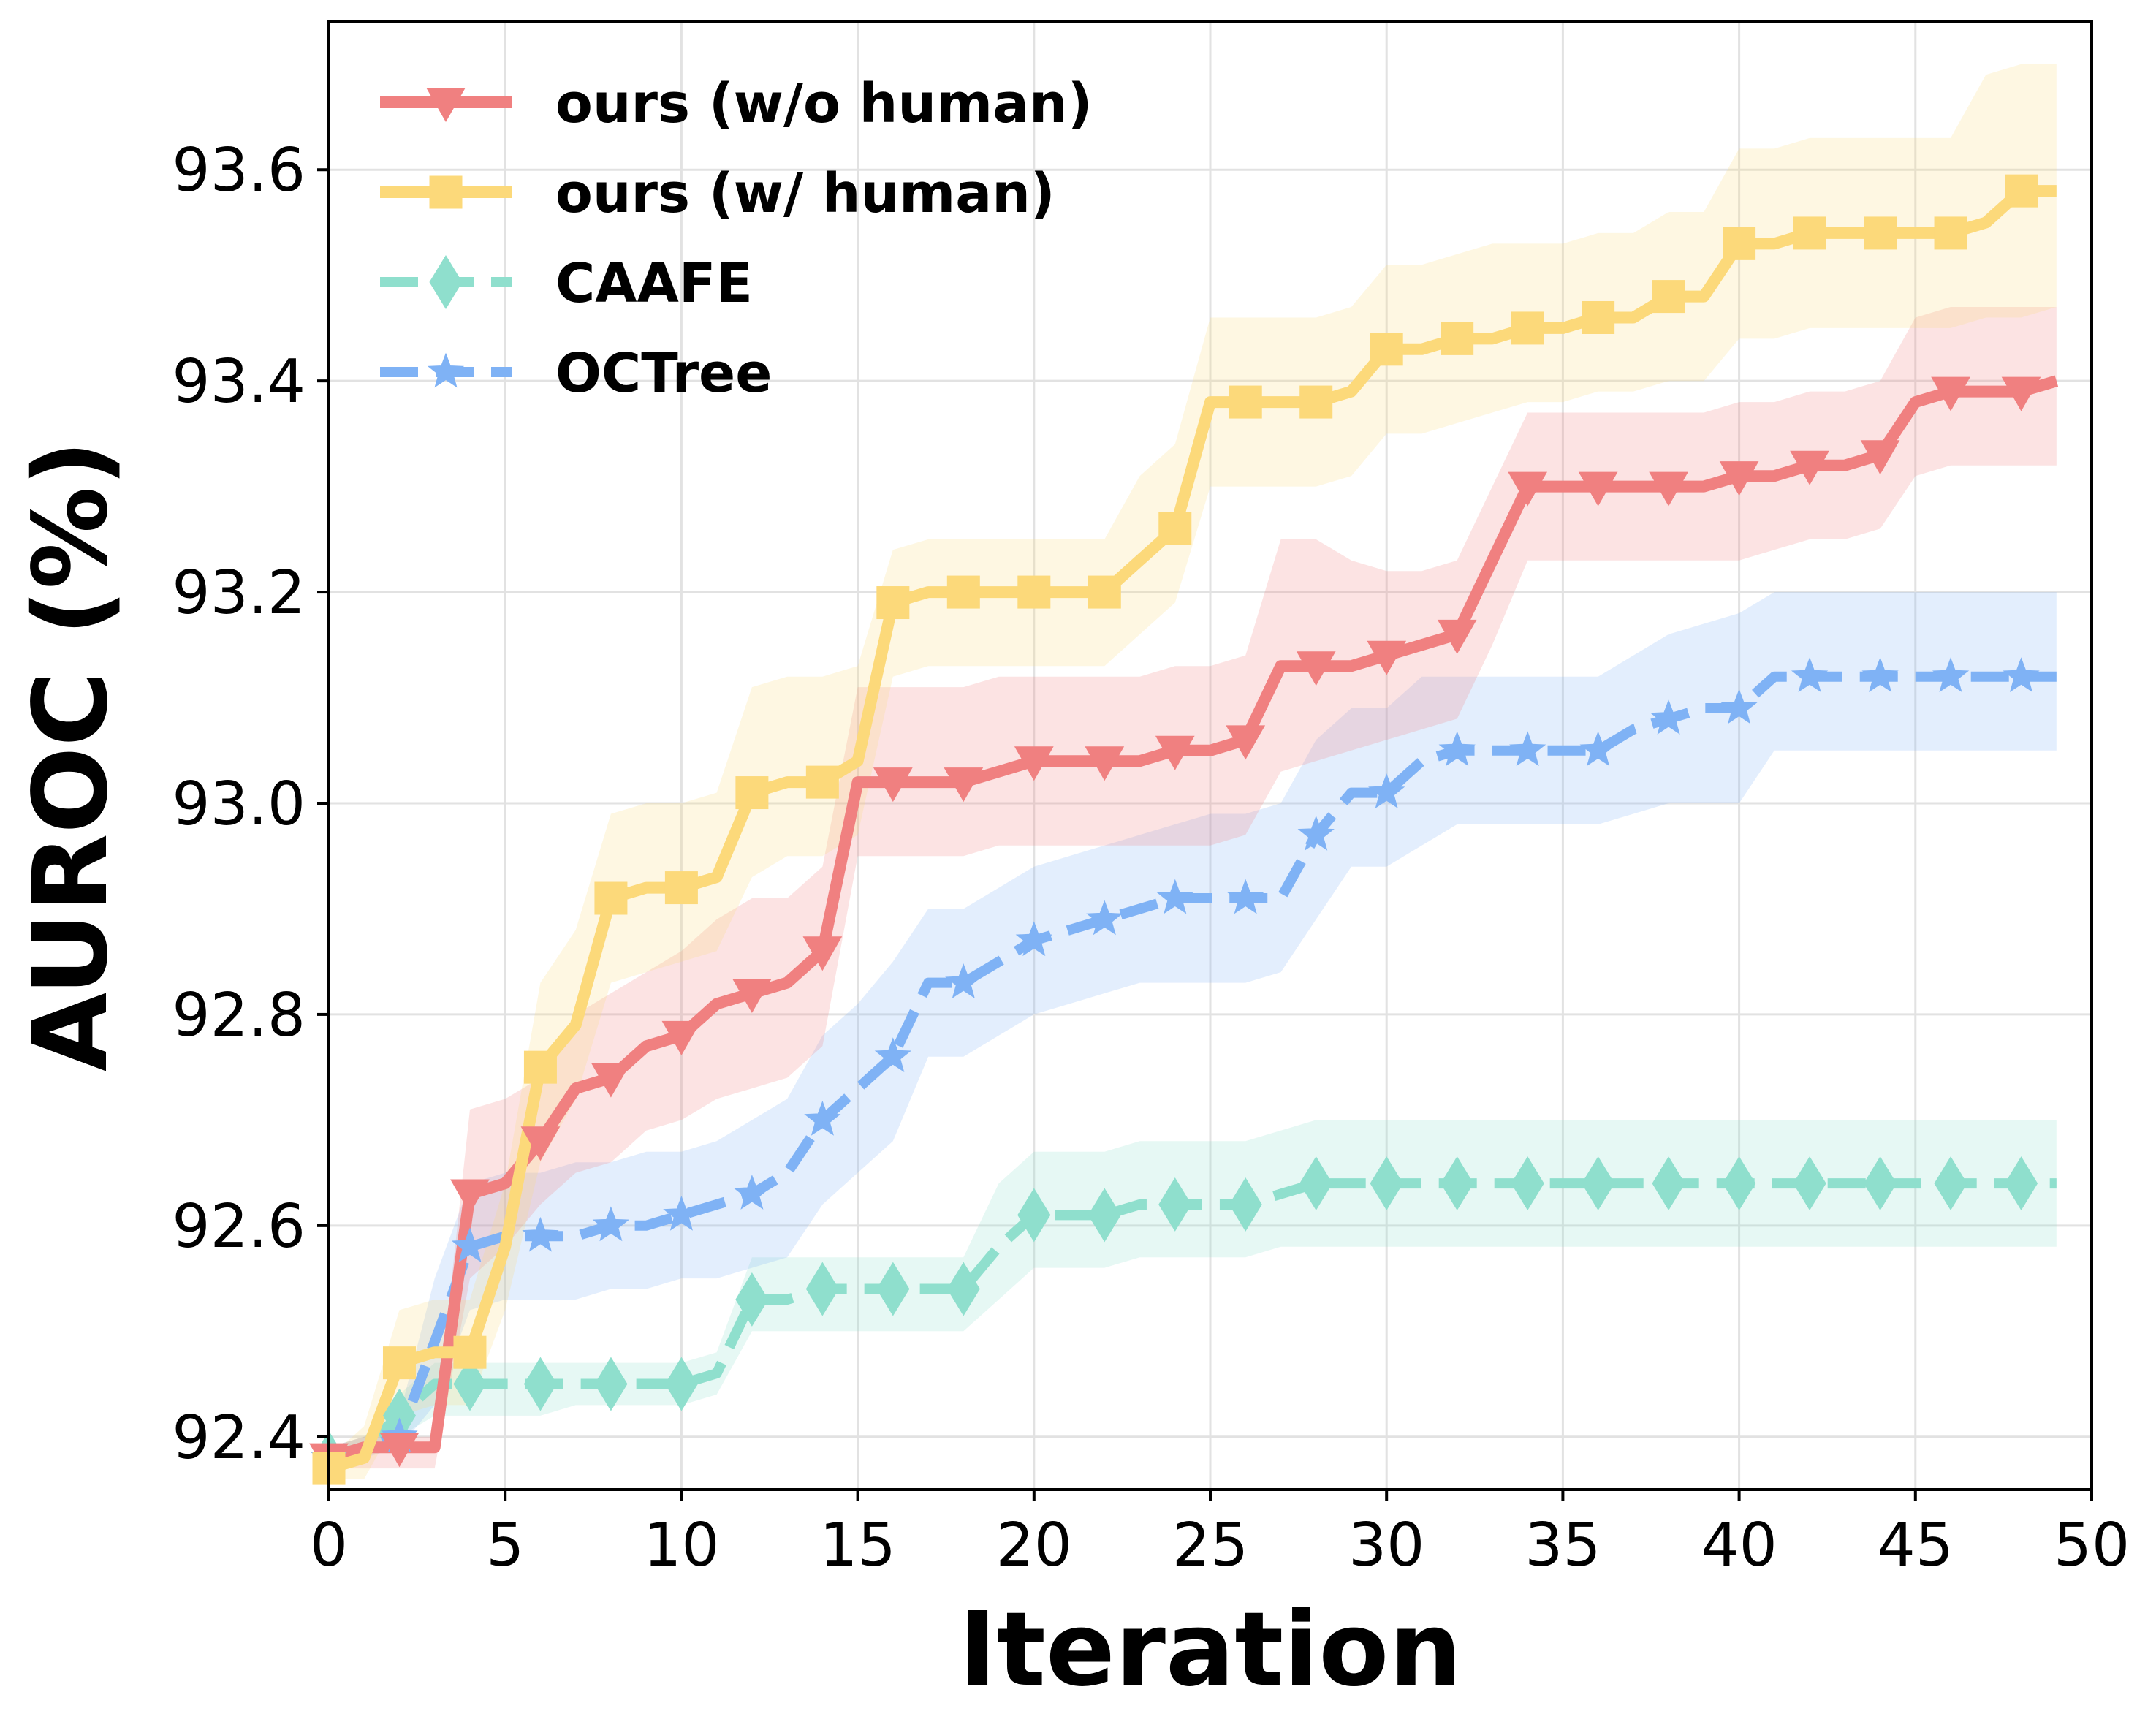  I want to click on y-axis-title: AUROC (%), so click(71, 755).